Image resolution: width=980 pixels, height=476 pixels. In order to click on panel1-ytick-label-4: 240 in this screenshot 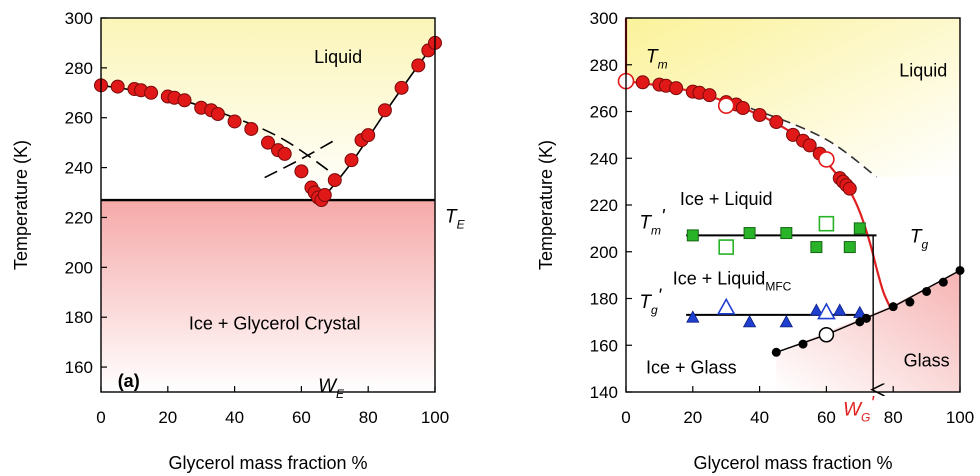, I will do `click(79, 168)`.